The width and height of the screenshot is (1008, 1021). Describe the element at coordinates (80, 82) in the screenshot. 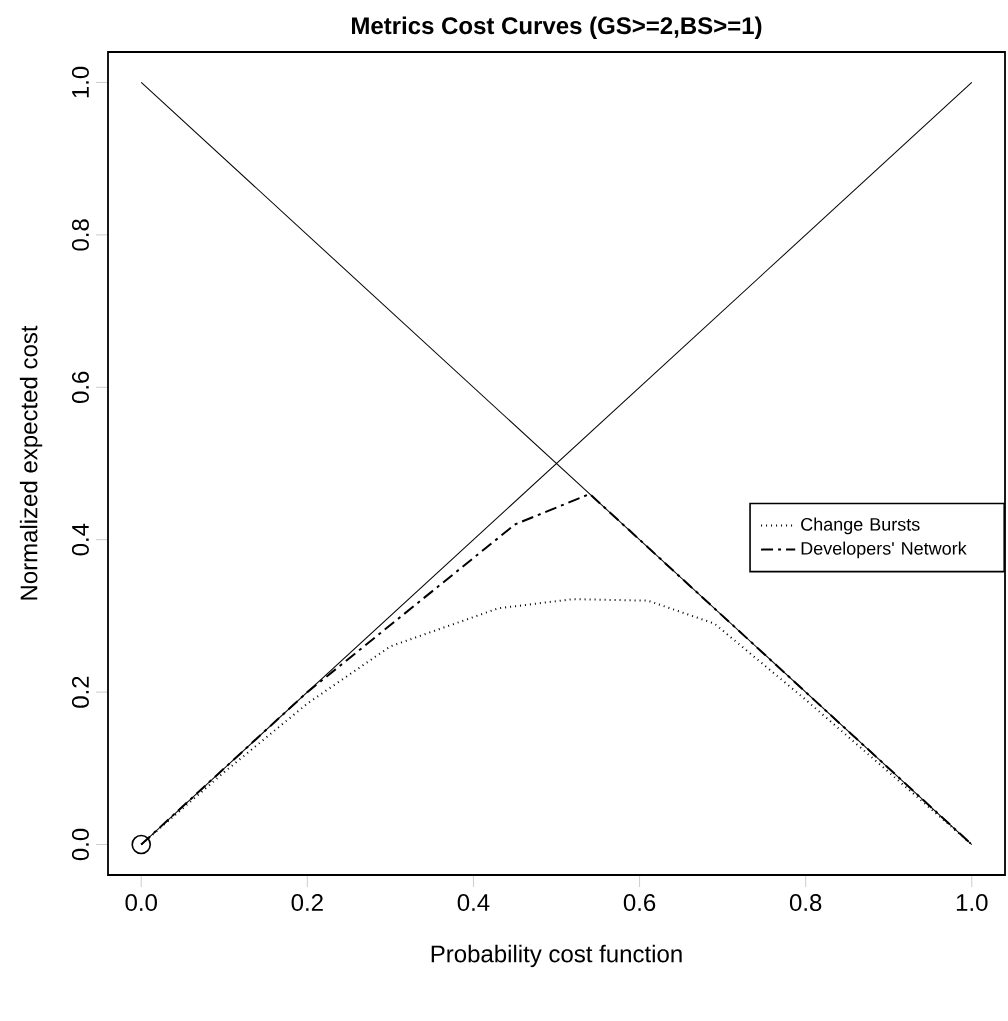

I see `y-tick-label: 1.0` at that location.